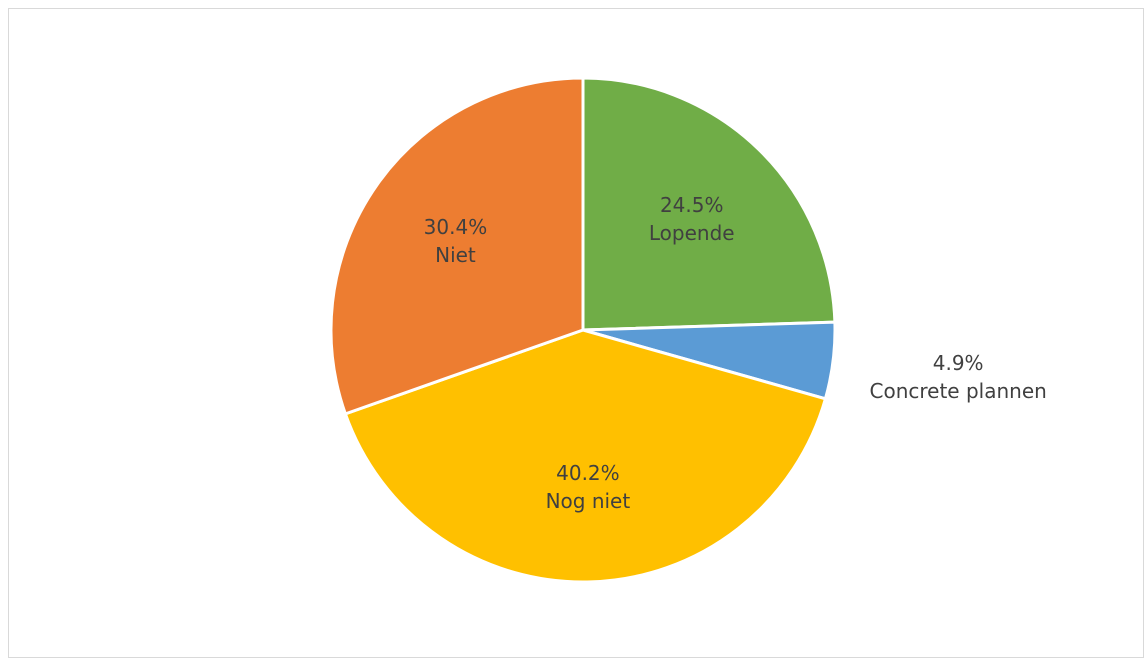 The width and height of the screenshot is (1148, 658). Describe the element at coordinates (588, 501) in the screenshot. I see `data-label-category: Nog niet` at that location.